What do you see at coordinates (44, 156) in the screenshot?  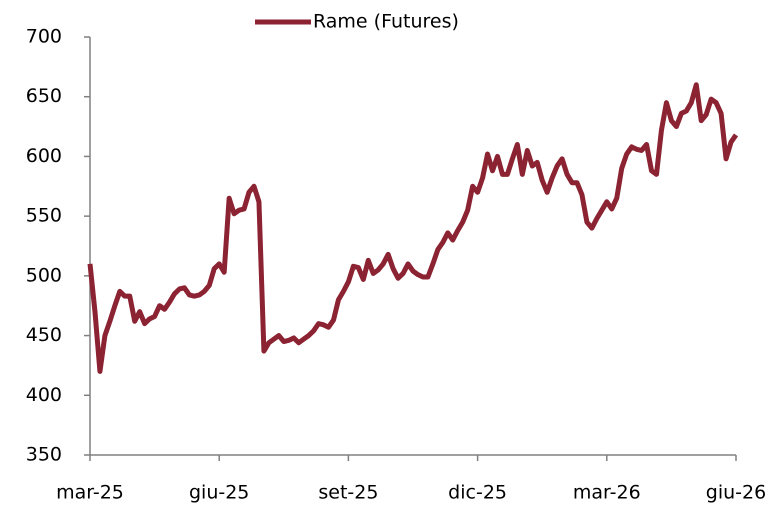 I see `y-tick-label: 600` at bounding box center [44, 156].